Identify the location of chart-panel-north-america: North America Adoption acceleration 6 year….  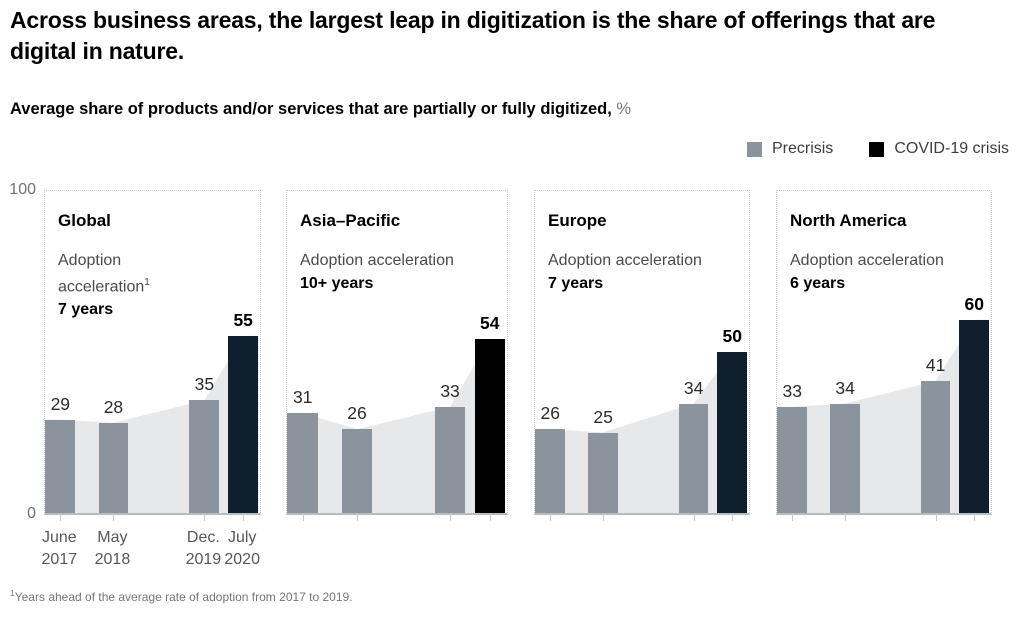
(884, 355).